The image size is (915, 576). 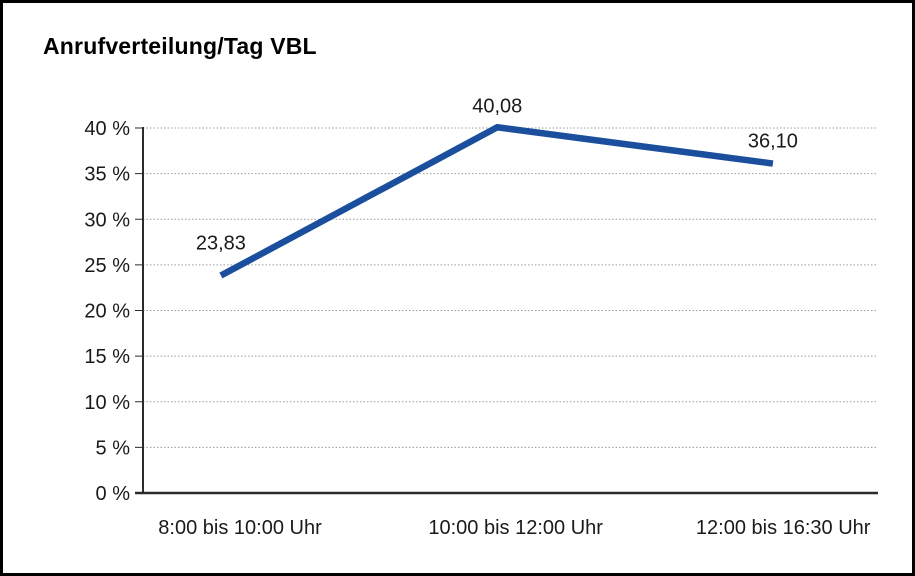 I want to click on x-category-label: 12:00 bis 16:30 Uhr, so click(x=783, y=528).